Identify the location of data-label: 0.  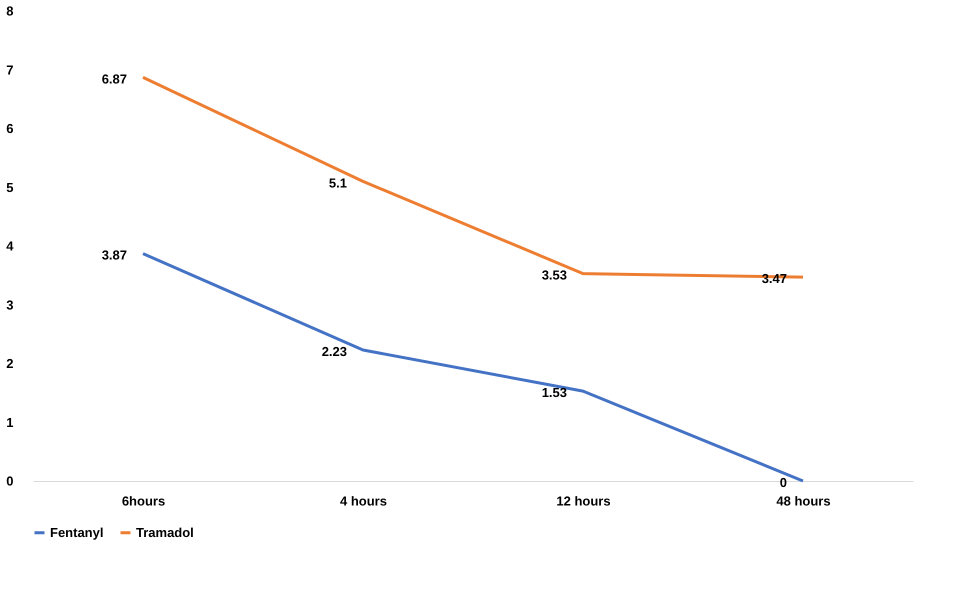
(783, 482).